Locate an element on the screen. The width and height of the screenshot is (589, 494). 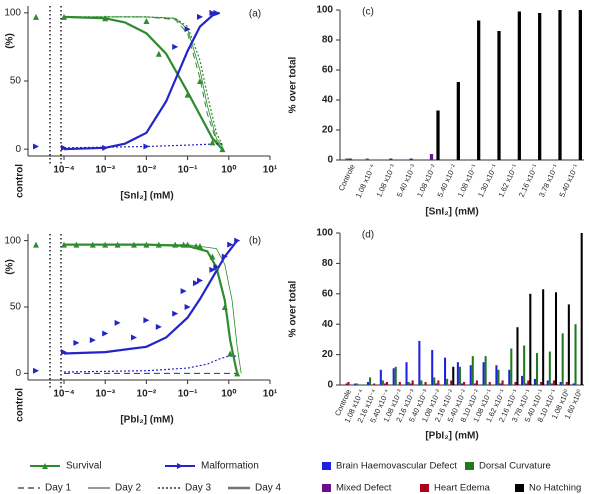
x-axis-label: [PbI₂] (mM) is located at coordinates (451, 436).